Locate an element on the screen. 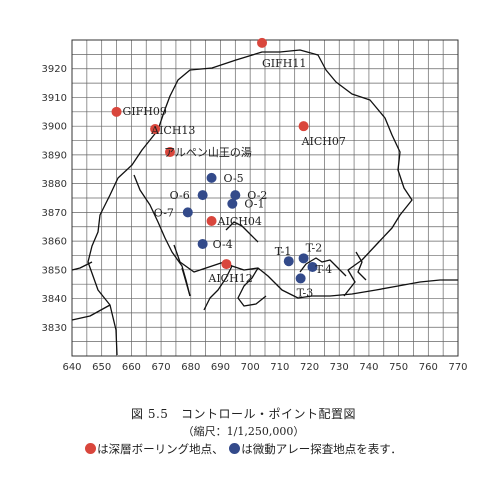 Image resolution: width=487 pixels, height=480 pixels. caption-title: 図 5.5 コントロール・ポイント配置図 is located at coordinates (243, 414).